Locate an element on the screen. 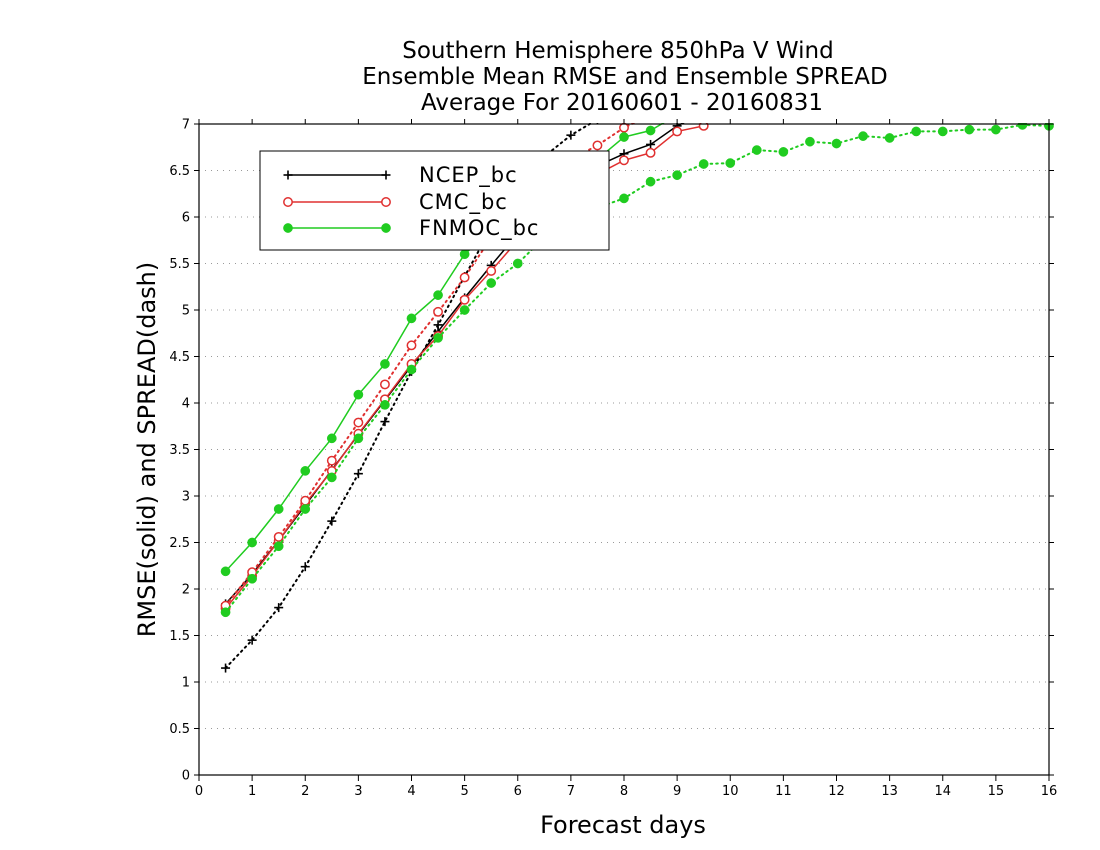 This screenshot has height=850, width=1100. y-tick-label: 4 is located at coordinates (186, 404).